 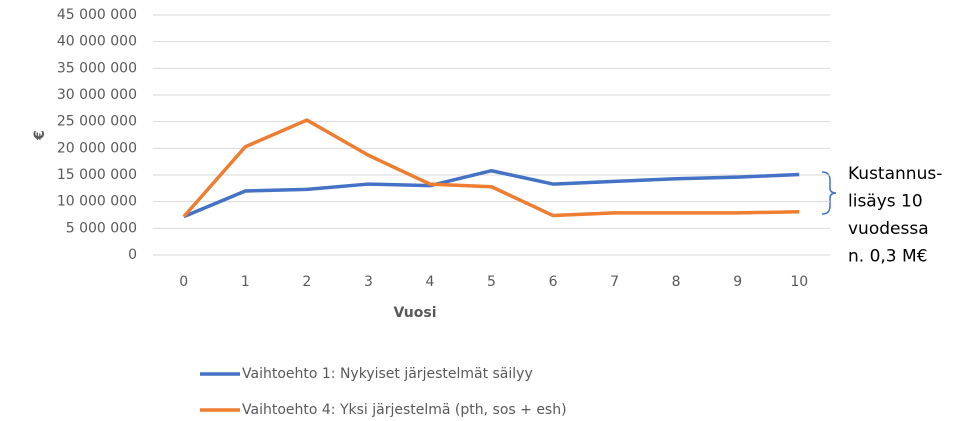 What do you see at coordinates (414, 313) in the screenshot?
I see `x-axis-label: Vuosi` at bounding box center [414, 313].